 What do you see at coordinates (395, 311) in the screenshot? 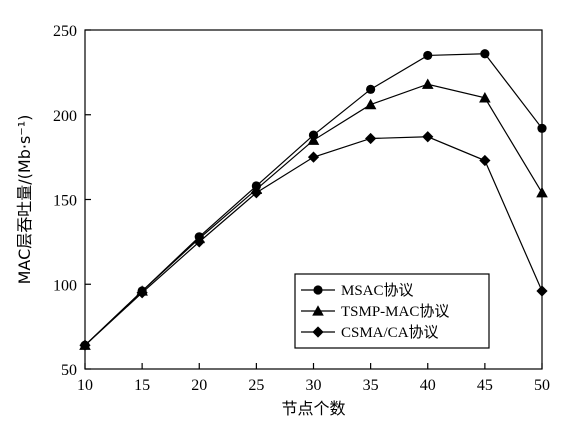
I see `legend-label: TSMP-MAC协议` at bounding box center [395, 311].